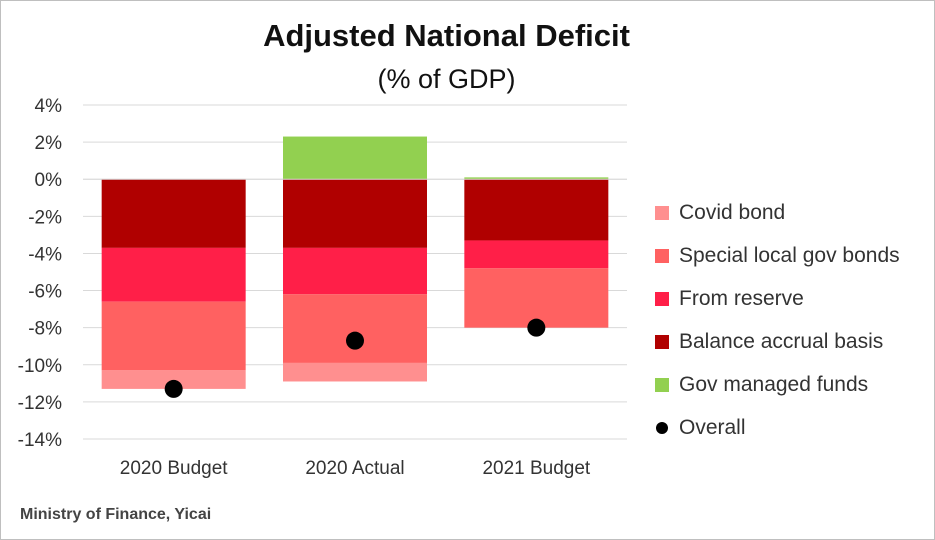 This screenshot has width=935, height=540. Describe the element at coordinates (49, 143) in the screenshot. I see `y-tick-label: 2%` at that location.